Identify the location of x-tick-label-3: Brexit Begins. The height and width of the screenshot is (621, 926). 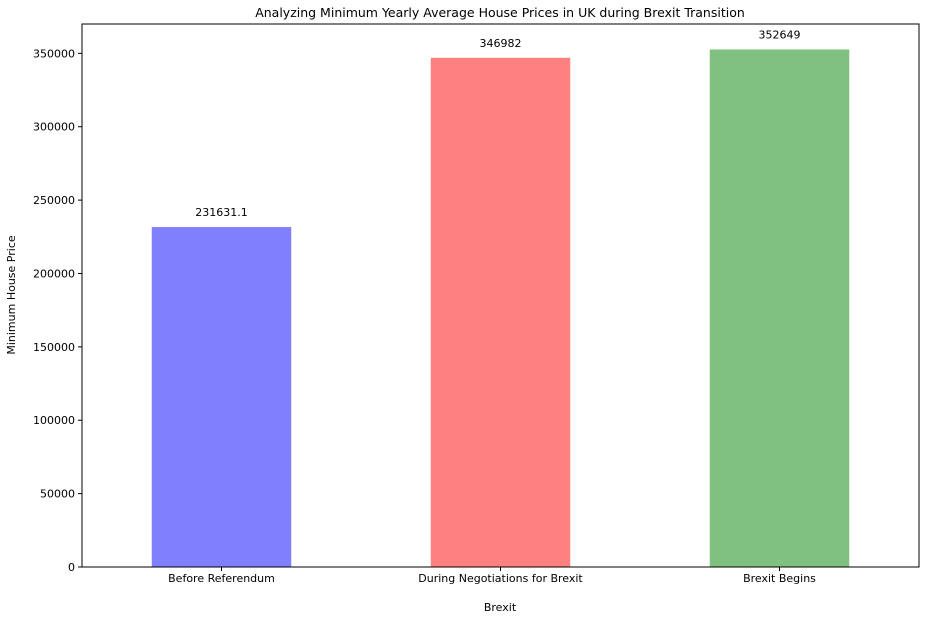
(779, 578).